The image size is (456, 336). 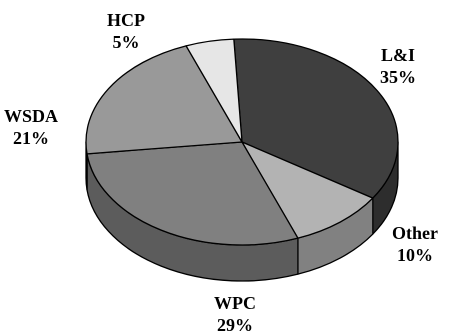 I want to click on slice-label-li-name: L&I, so click(x=397, y=55).